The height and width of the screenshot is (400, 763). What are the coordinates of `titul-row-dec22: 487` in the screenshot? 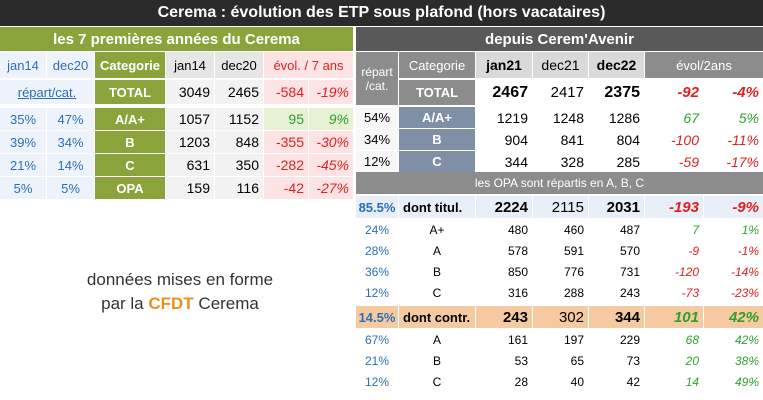 It's located at (629, 230).